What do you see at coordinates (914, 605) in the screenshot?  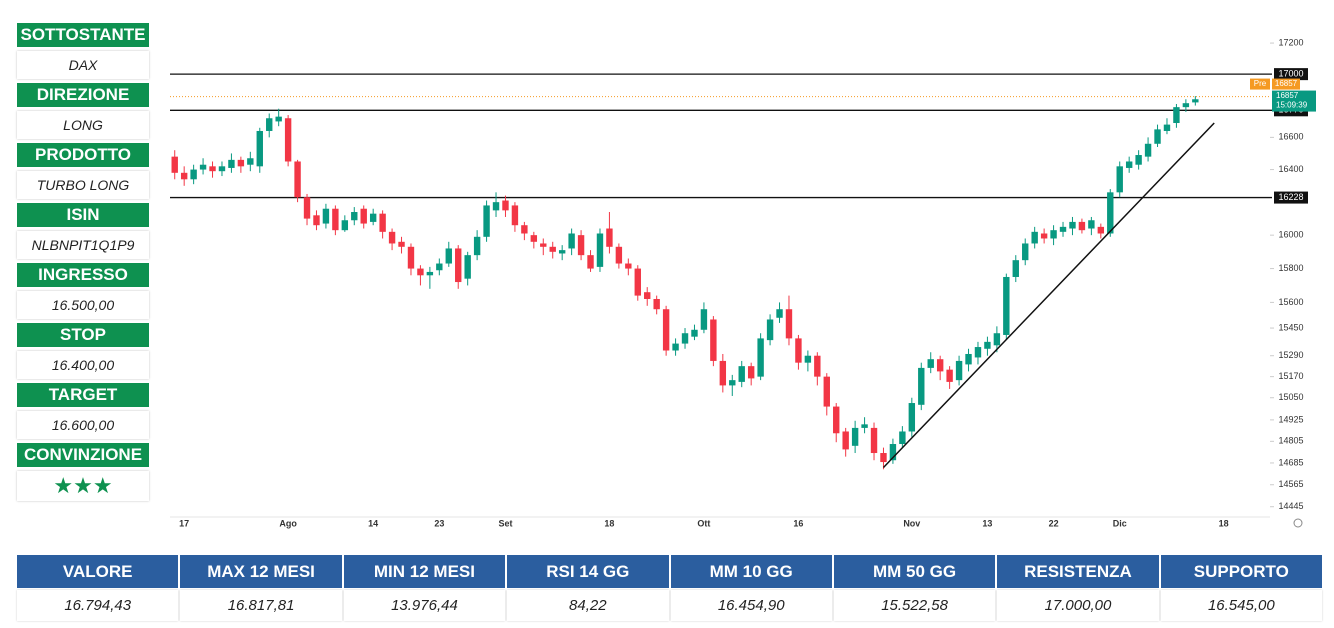 I see `table-cell: 15.522,58` at bounding box center [914, 605].